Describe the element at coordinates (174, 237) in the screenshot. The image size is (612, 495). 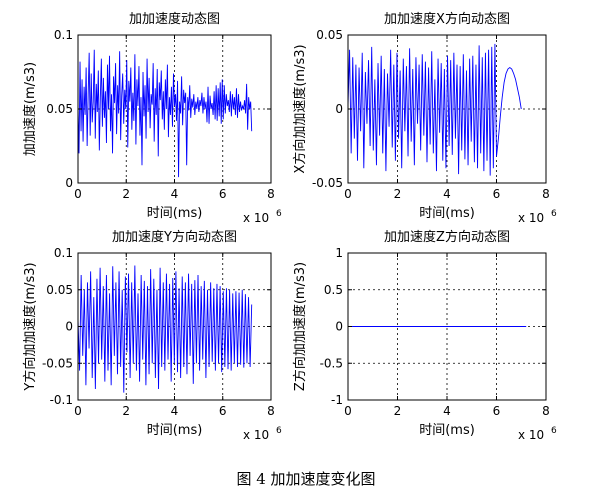
I see `chart-title: 加加速度Y方向动态图` at that location.